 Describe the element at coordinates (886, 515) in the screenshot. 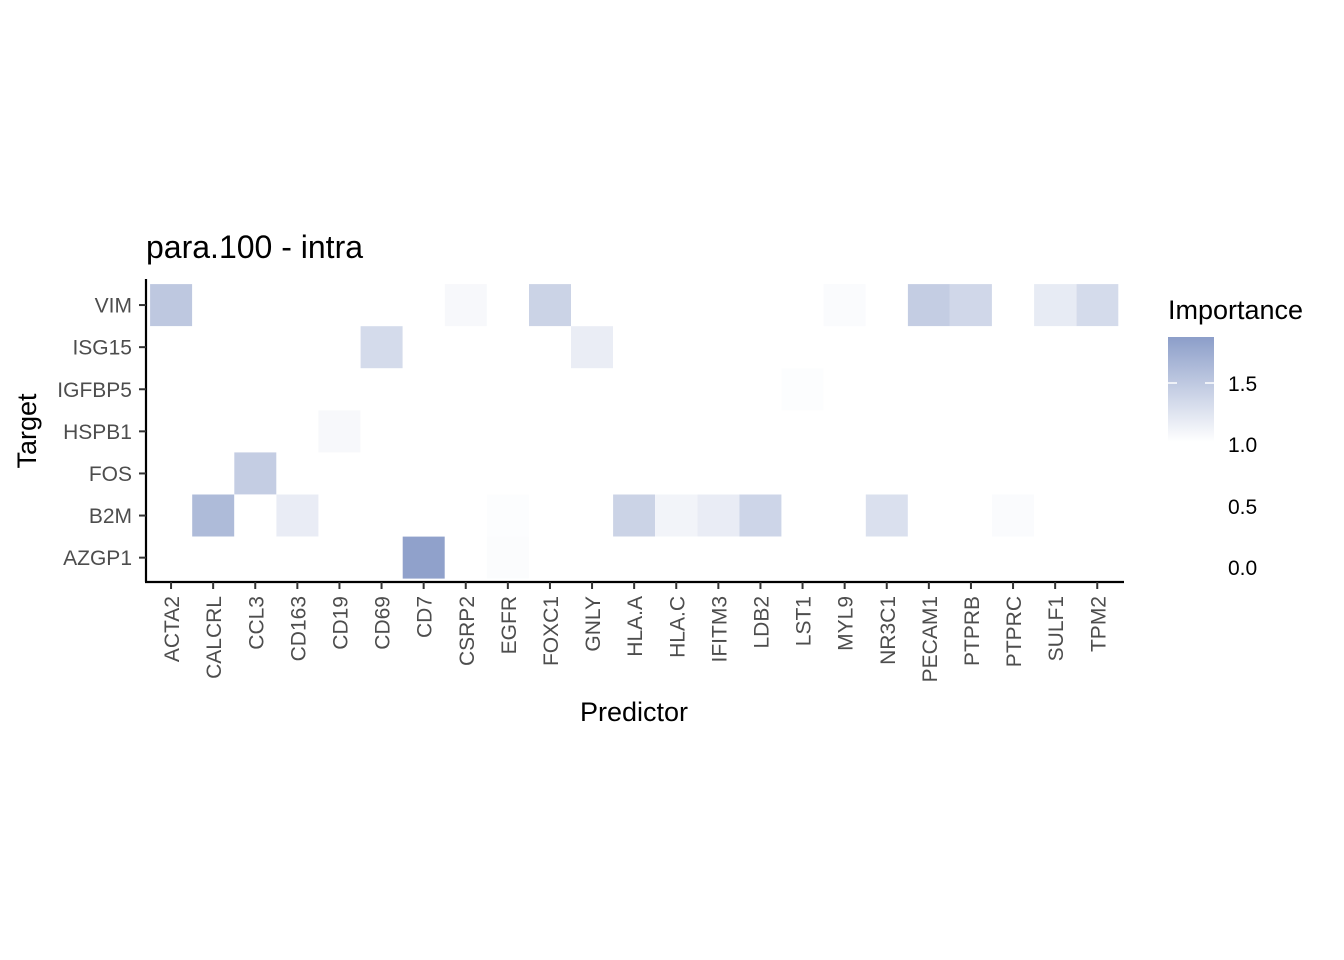

I see `heatmap-cell-b2m-nr3c1` at that location.